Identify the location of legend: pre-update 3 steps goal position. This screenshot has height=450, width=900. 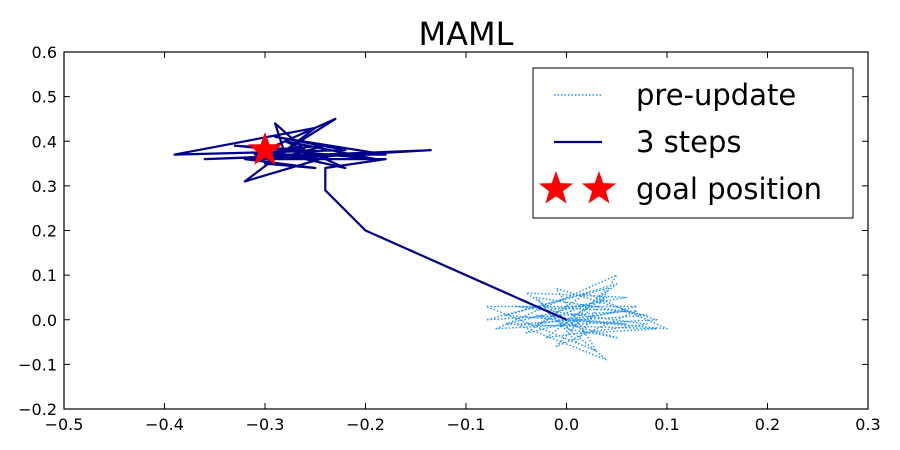
(693, 143).